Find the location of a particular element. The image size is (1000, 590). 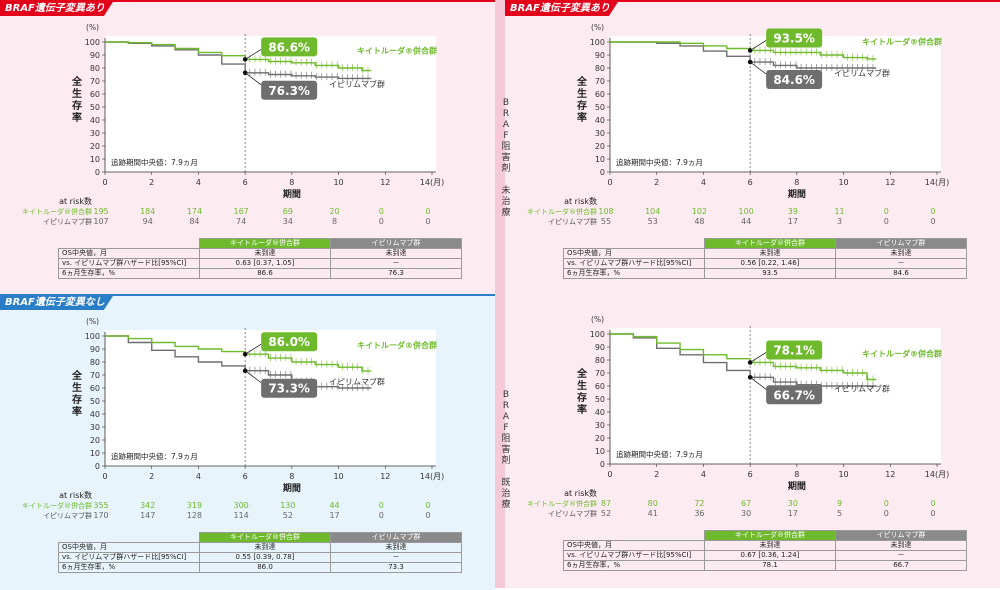

at-risk-label-keytruda: キイトルーダ®併合群 is located at coordinates (57, 211).